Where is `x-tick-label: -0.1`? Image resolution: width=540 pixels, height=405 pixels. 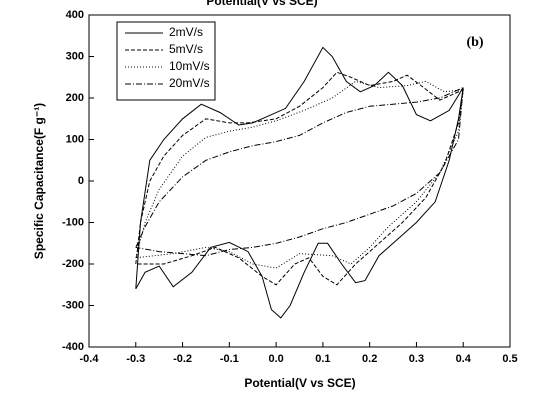
x-tick-label: -0.1 is located at coordinates (229, 359).